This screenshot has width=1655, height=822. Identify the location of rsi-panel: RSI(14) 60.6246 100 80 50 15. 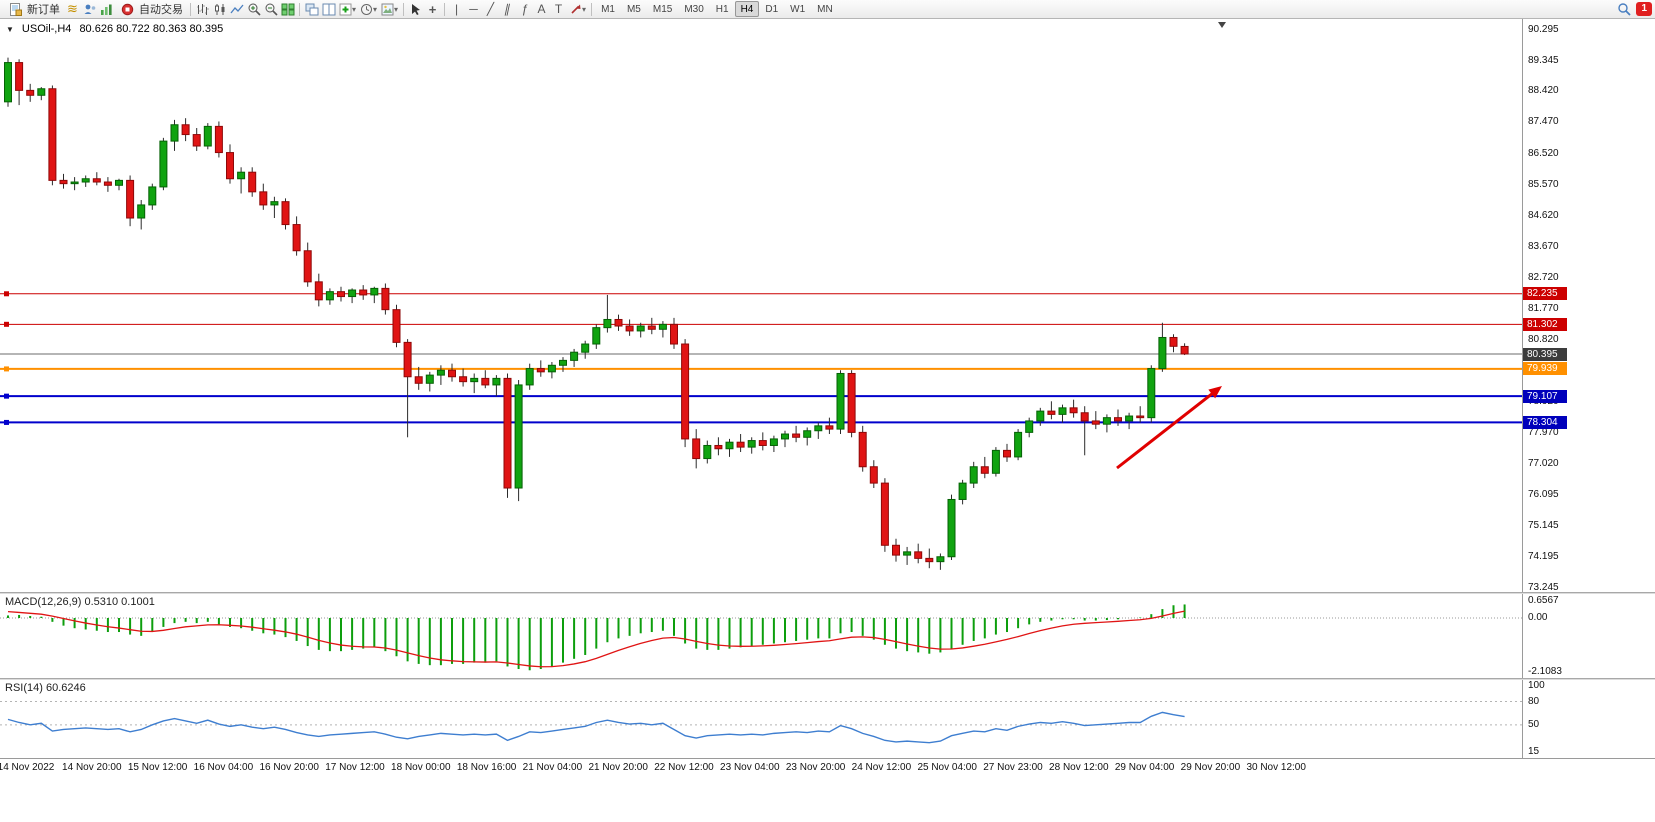
(827, 719).